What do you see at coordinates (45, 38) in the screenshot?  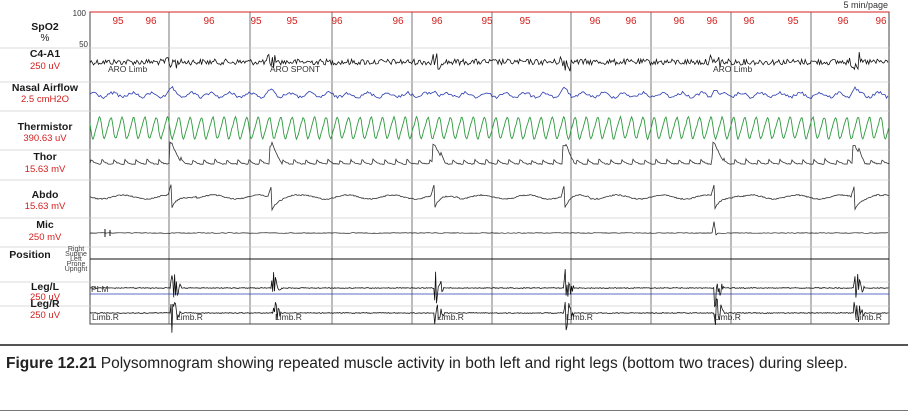 I see `channel-scale: %` at bounding box center [45, 38].